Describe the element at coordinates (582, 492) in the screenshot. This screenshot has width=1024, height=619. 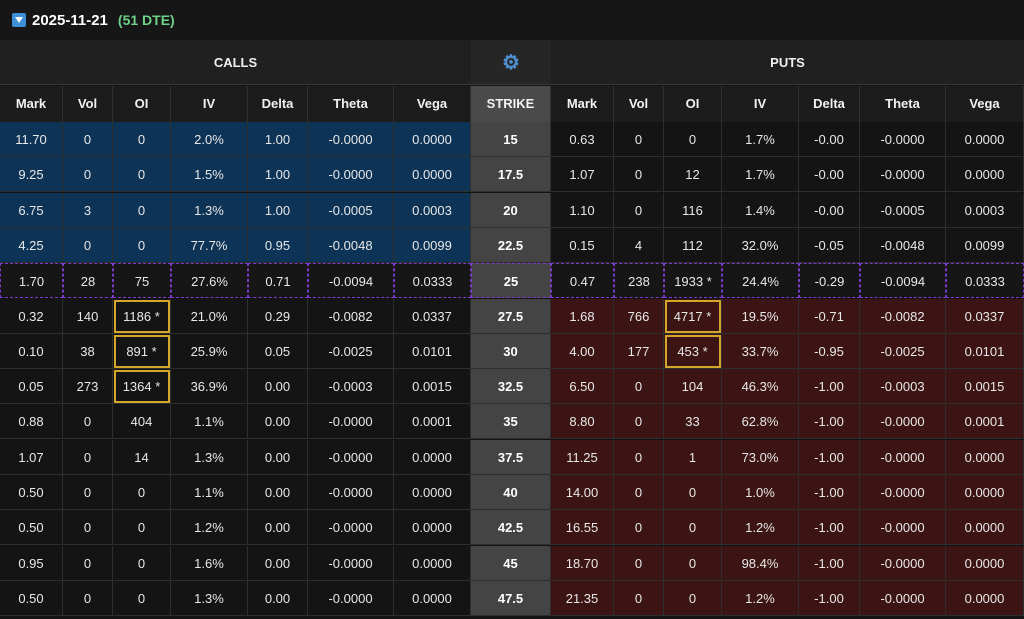
I see `put-mark-cell: 14.00` at that location.